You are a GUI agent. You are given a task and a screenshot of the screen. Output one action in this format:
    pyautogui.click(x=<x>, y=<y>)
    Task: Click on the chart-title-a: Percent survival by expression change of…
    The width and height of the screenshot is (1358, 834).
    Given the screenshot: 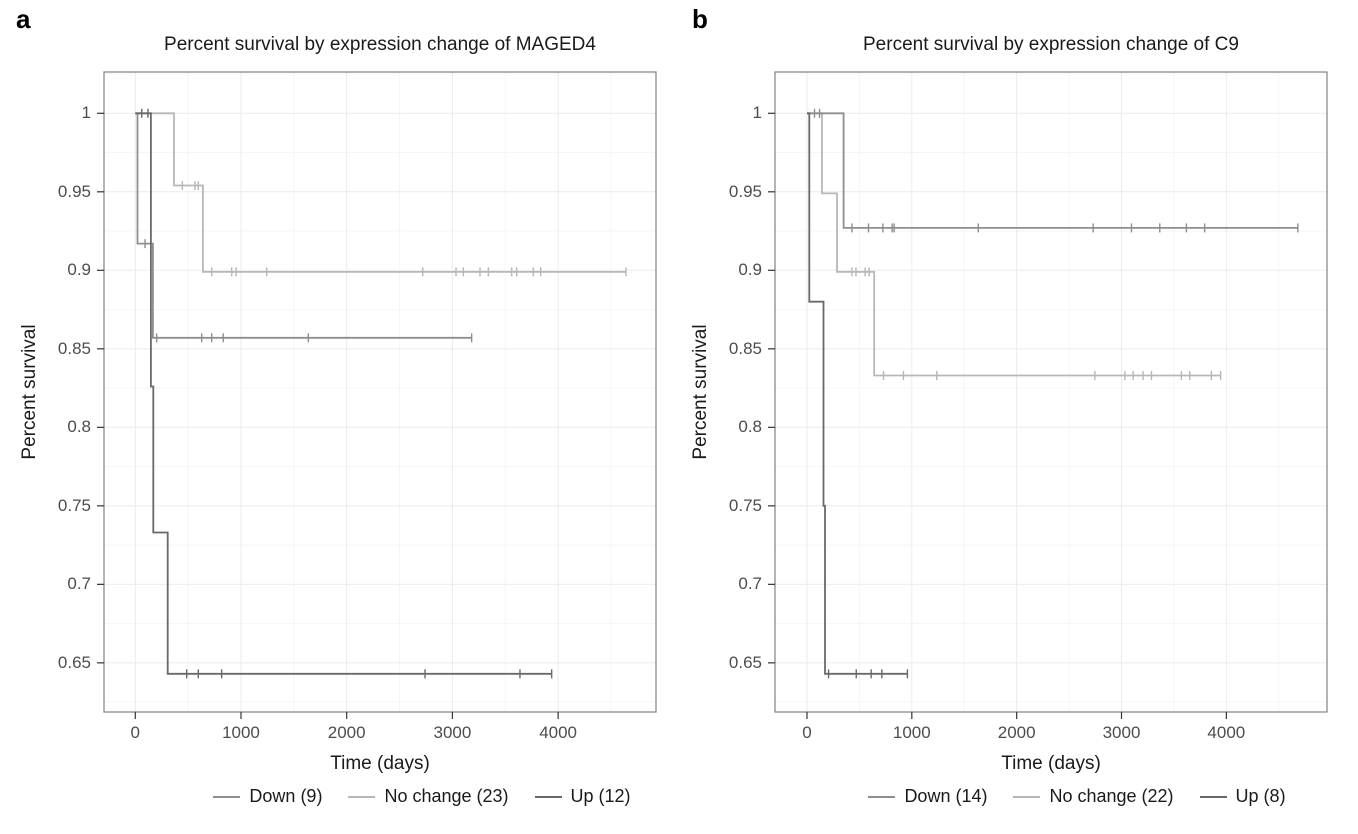 What is the action you would take?
    pyautogui.click(x=380, y=44)
    